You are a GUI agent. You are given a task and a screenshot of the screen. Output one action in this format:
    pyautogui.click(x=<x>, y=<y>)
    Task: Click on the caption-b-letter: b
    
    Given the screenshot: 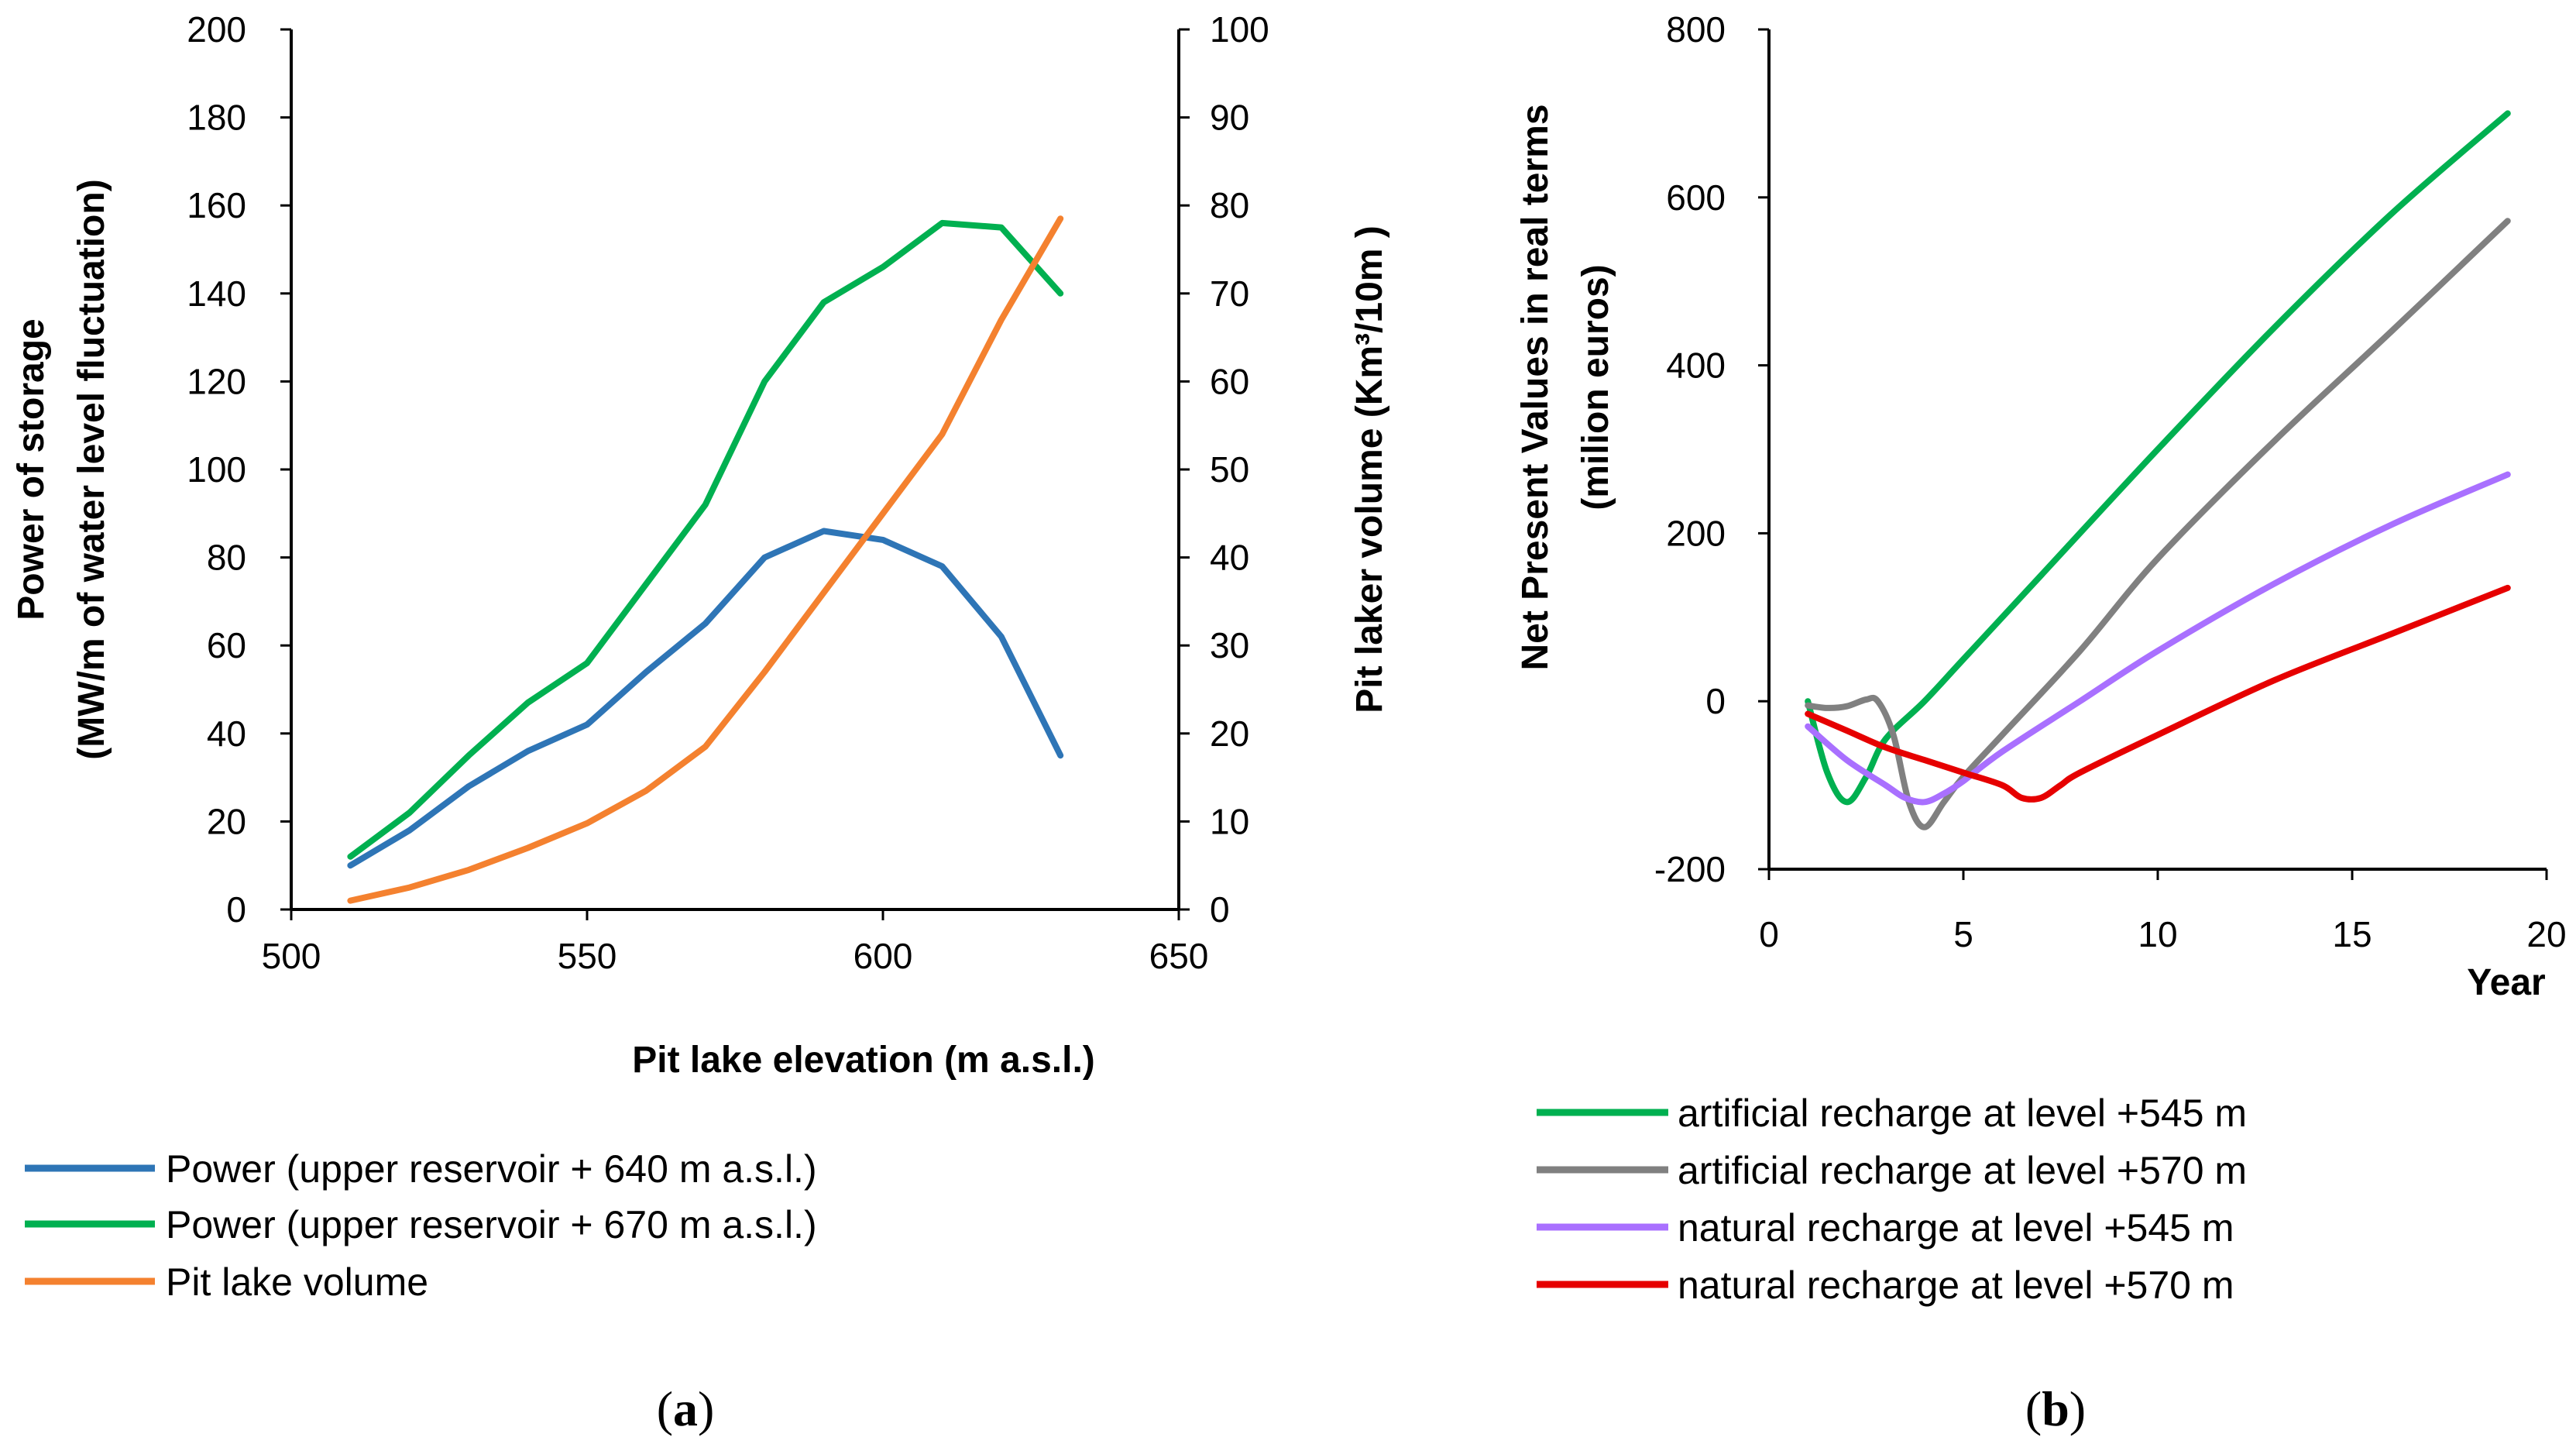 What is the action you would take?
    pyautogui.click(x=2055, y=1408)
    